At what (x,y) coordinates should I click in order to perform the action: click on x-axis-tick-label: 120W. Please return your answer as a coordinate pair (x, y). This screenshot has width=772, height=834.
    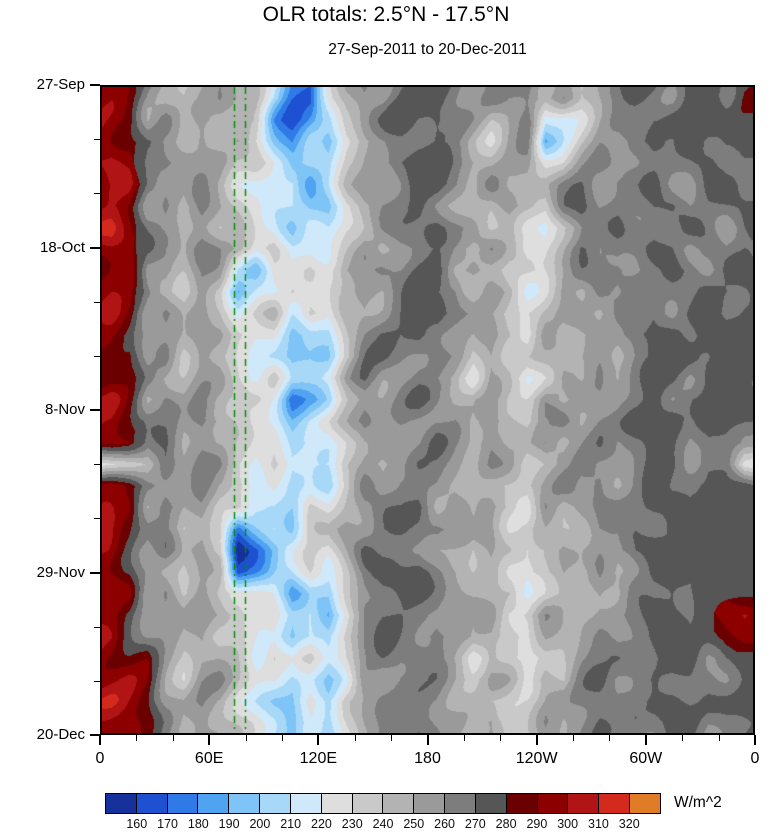
    Looking at the image, I should click on (536, 758).